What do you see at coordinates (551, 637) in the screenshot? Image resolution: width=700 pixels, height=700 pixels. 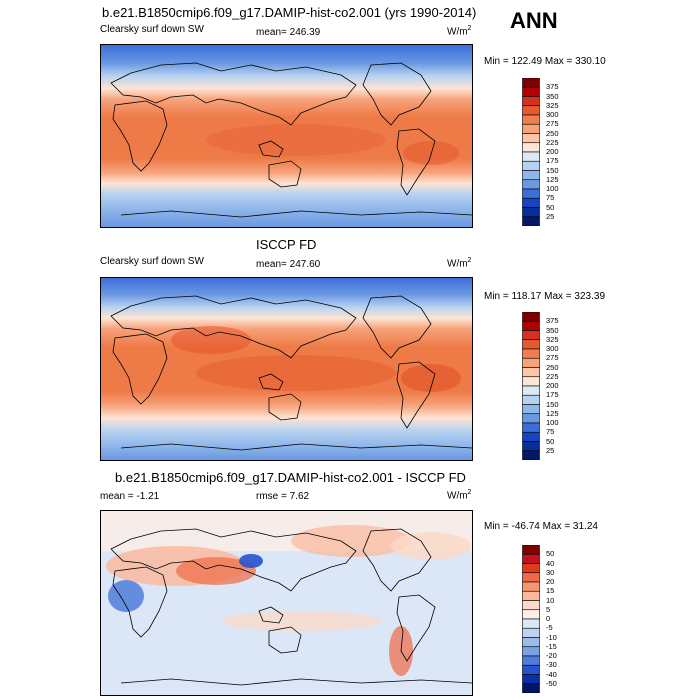 I see `colorbar-tick-label: -10` at bounding box center [551, 637].